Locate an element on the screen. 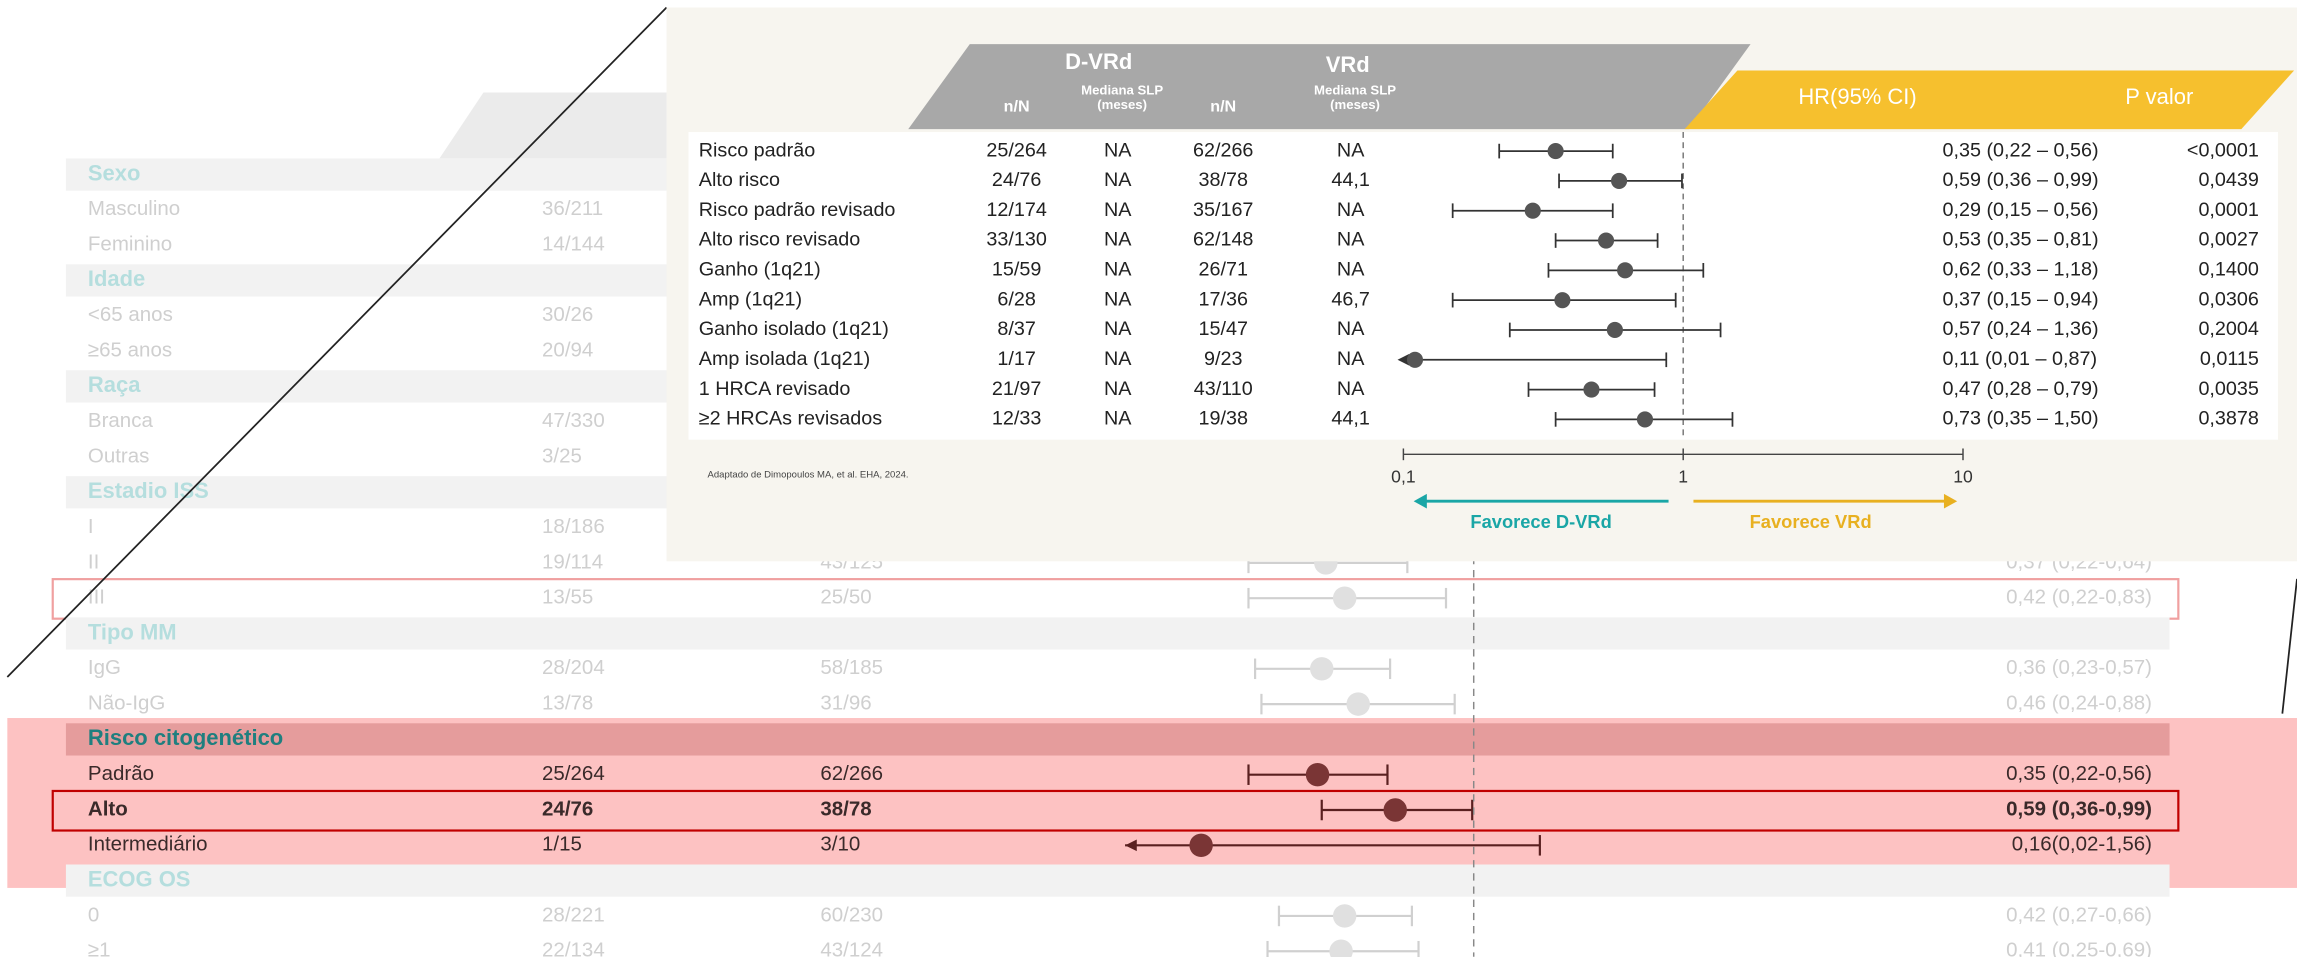 The image size is (2297, 957). row-n1: 47/330 is located at coordinates (573, 420).